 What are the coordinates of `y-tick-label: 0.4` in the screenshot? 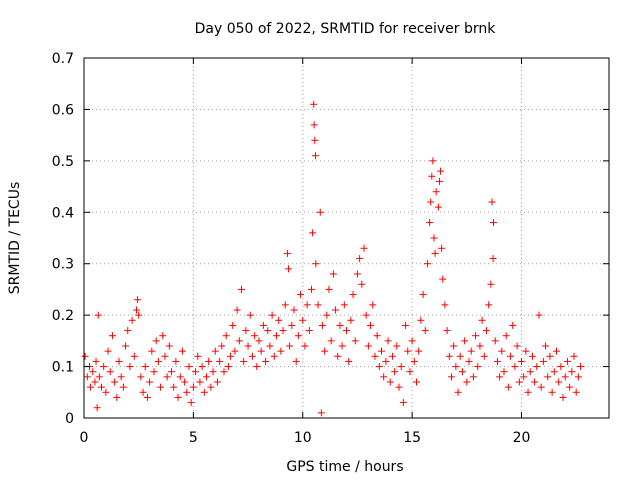 It's located at (63, 213).